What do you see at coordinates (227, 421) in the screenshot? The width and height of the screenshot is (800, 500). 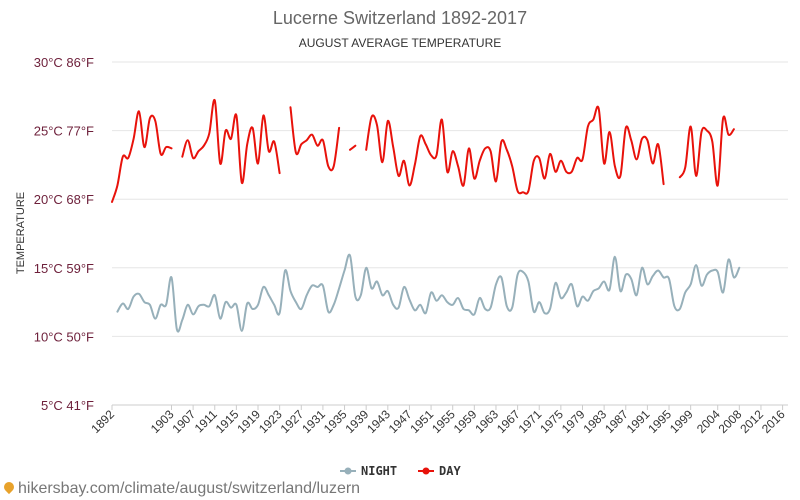 I see `x-tick-label: 1915` at bounding box center [227, 421].